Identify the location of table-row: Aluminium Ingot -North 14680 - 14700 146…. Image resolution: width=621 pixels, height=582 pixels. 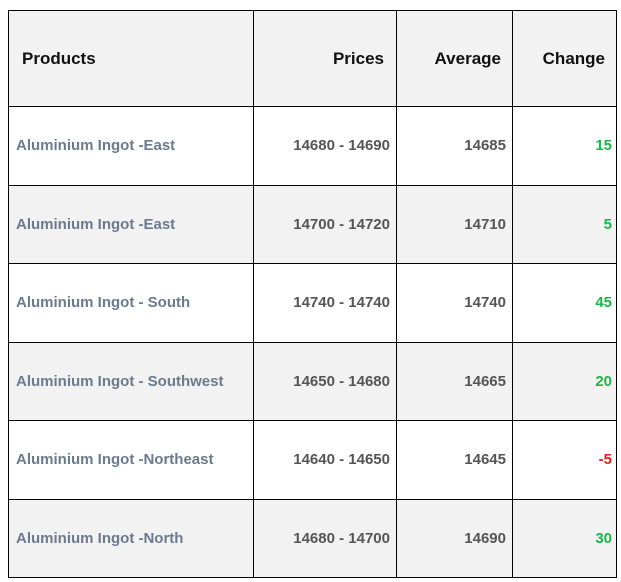
(312, 538).